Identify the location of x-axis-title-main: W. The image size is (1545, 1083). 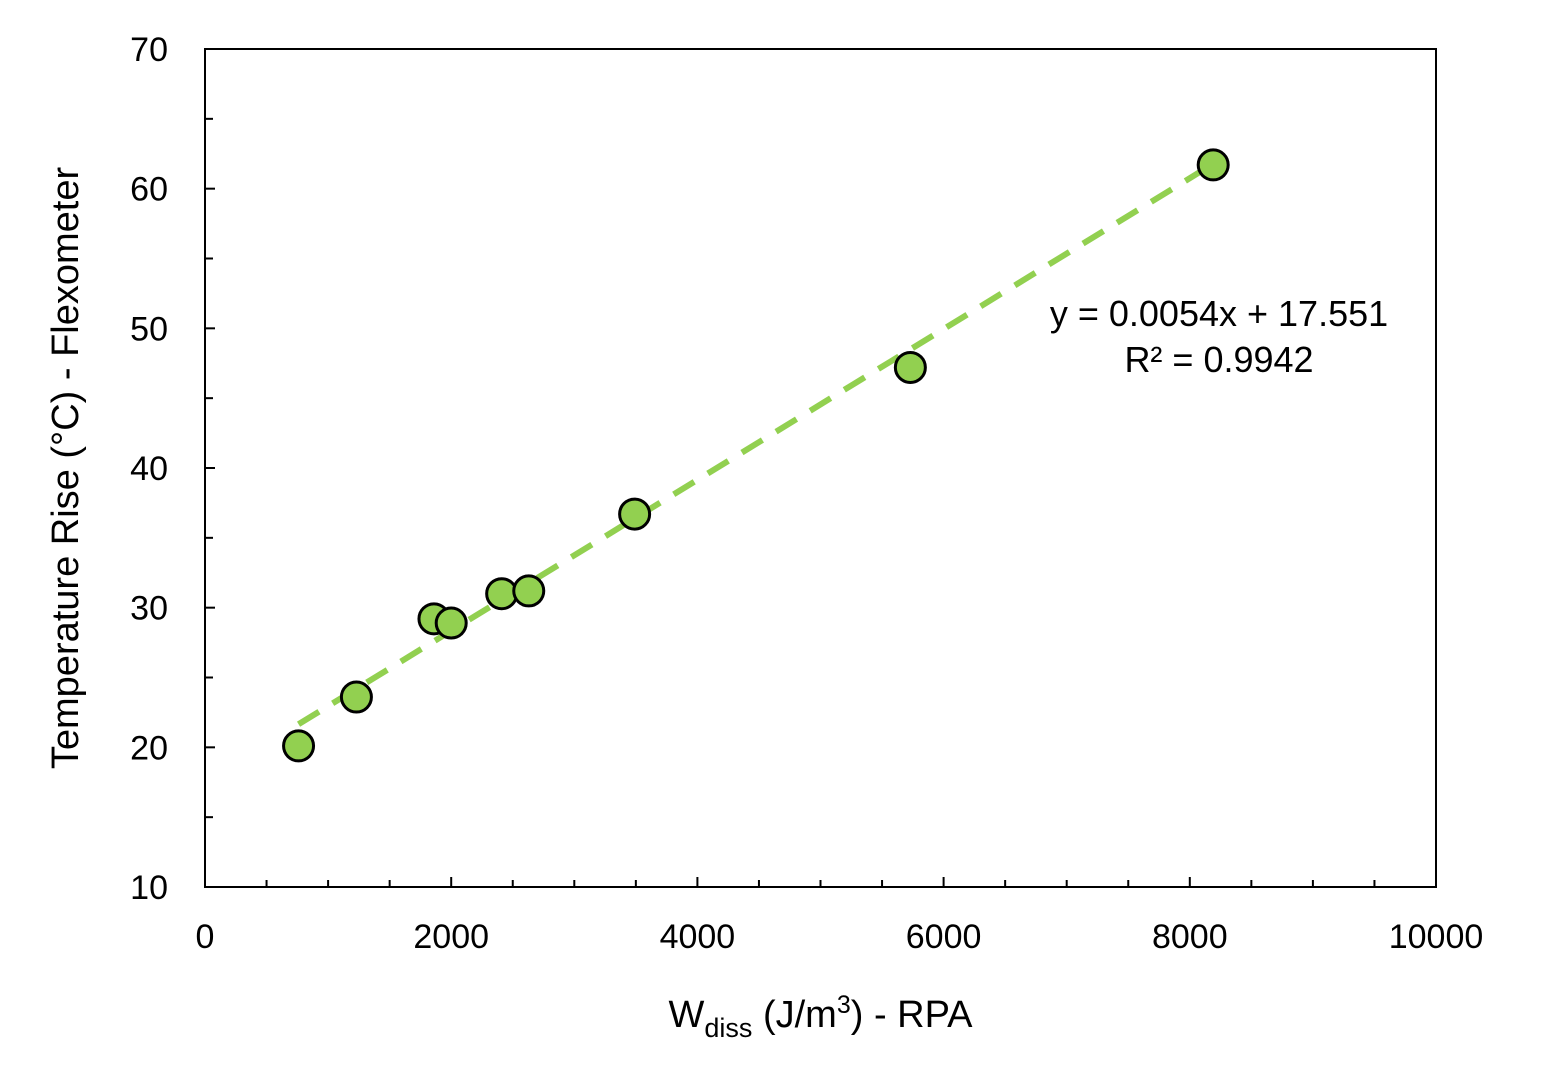
(687, 1015).